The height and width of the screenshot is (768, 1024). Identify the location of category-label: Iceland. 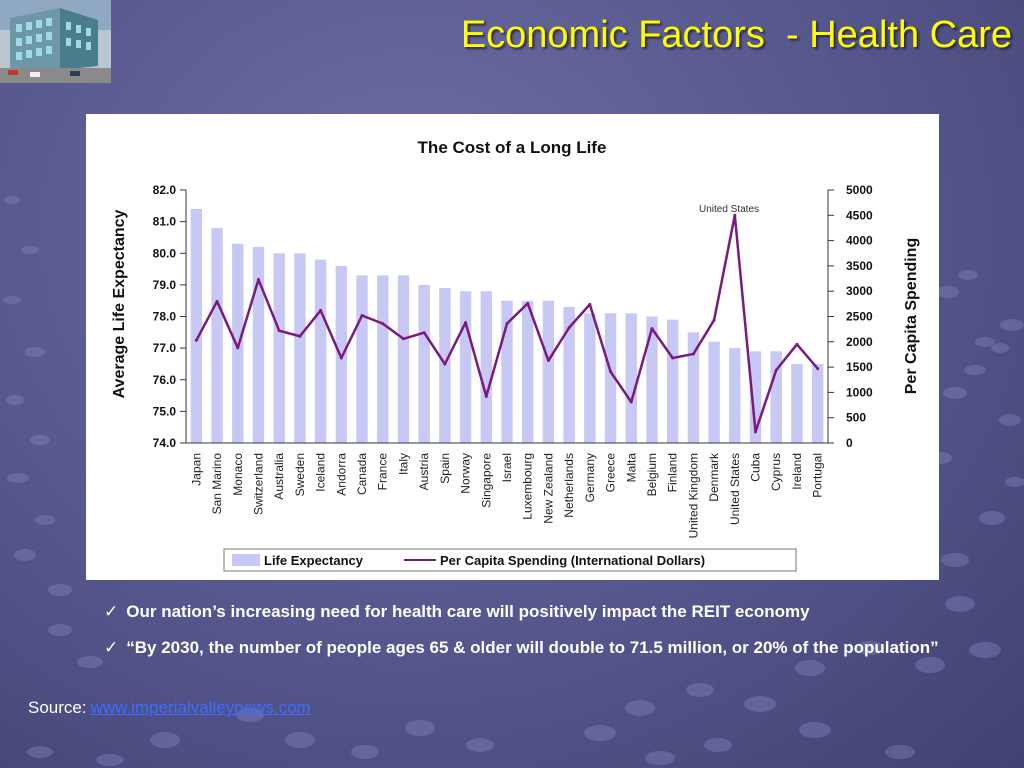
(321, 472).